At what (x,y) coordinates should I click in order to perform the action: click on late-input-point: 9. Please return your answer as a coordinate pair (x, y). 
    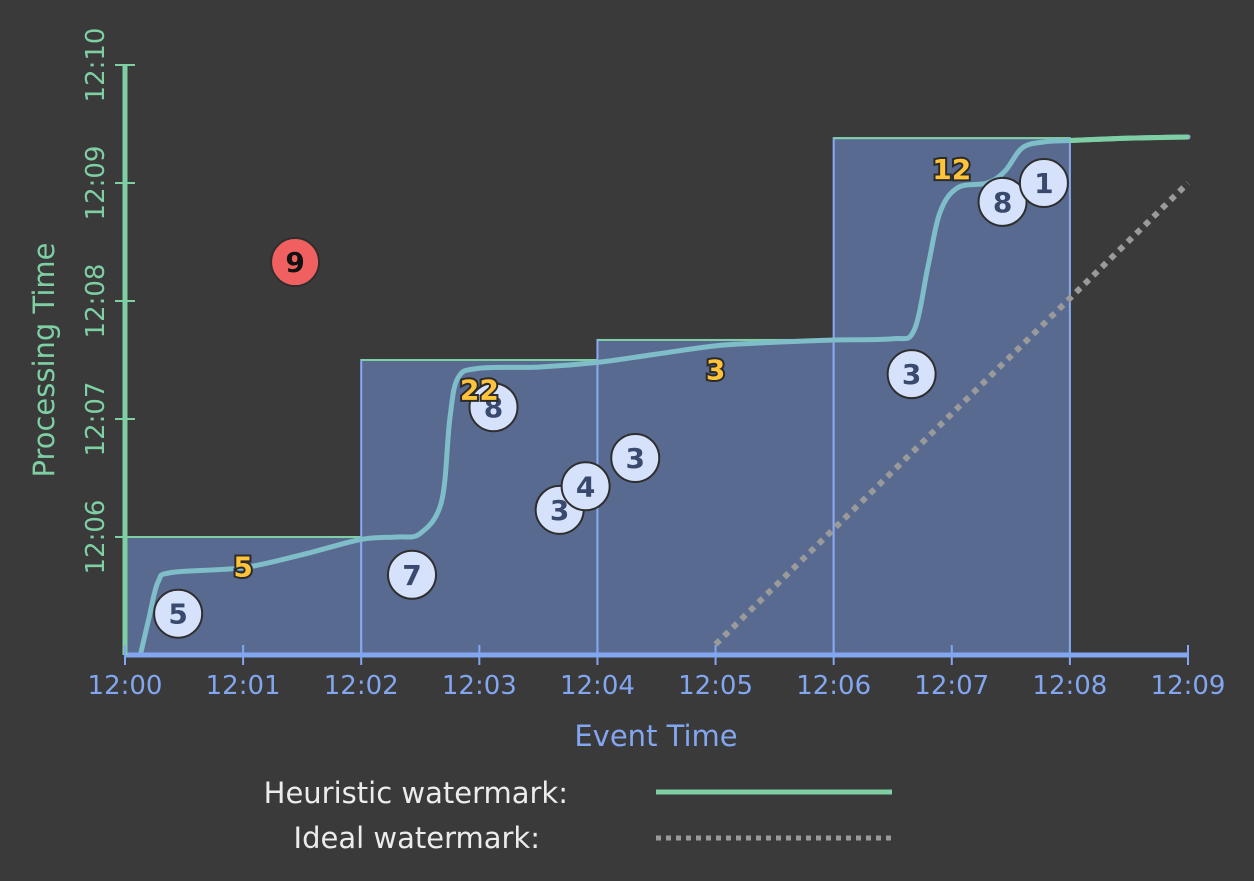
    Looking at the image, I should click on (295, 262).